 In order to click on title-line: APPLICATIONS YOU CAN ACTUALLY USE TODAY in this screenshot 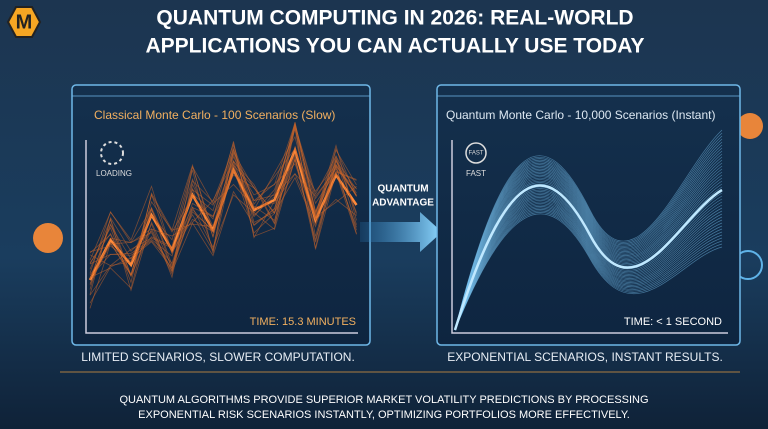, I will do `click(394, 46)`.